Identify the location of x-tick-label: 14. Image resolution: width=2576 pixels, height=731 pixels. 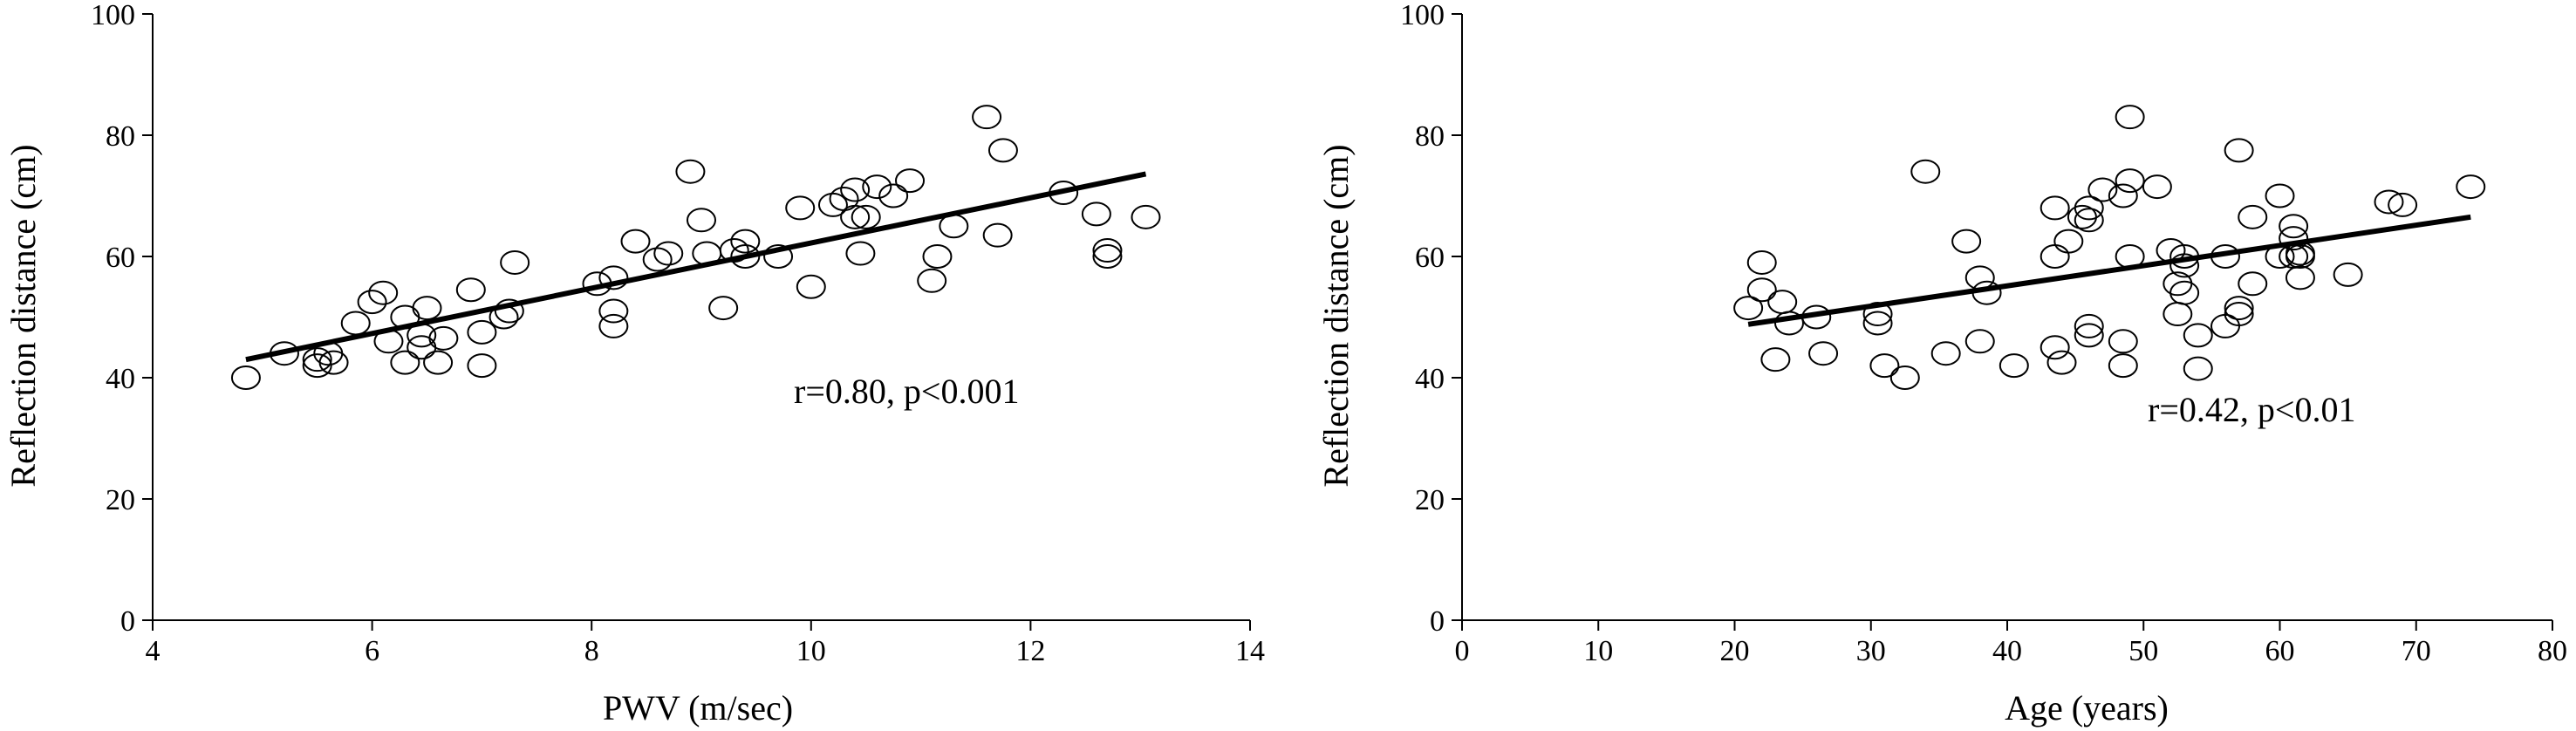
(1250, 651).